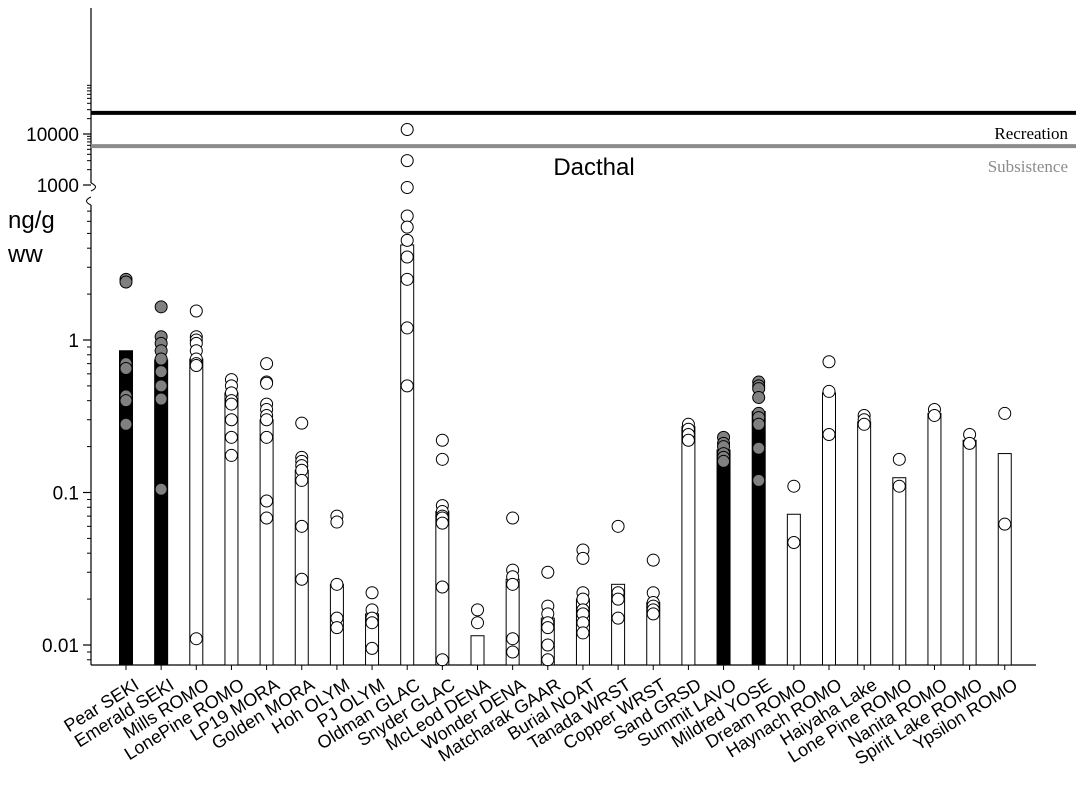  What do you see at coordinates (89, 372) in the screenshot?
I see `minor-ticks` at bounding box center [89, 372].